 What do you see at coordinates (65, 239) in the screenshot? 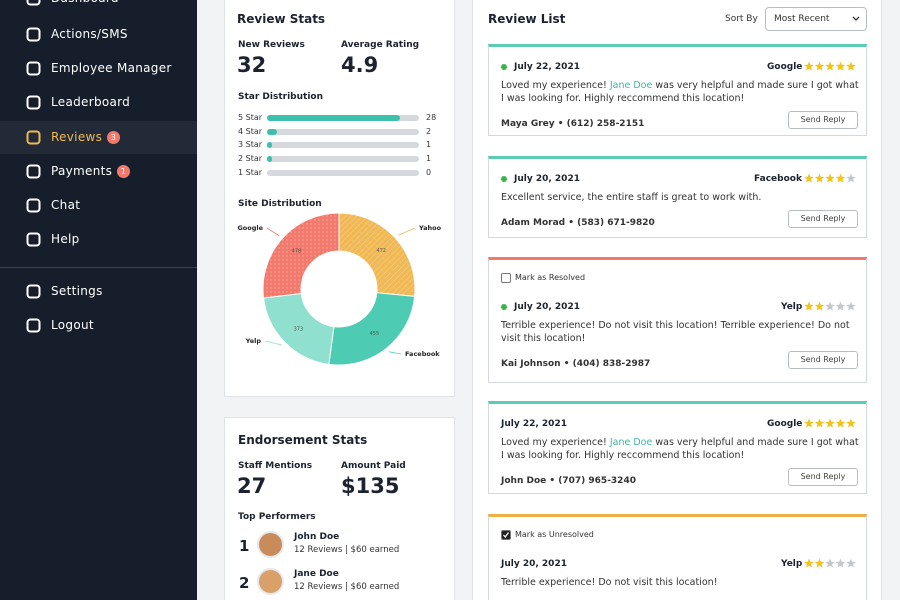
I see `nav-label: Help` at bounding box center [65, 239].